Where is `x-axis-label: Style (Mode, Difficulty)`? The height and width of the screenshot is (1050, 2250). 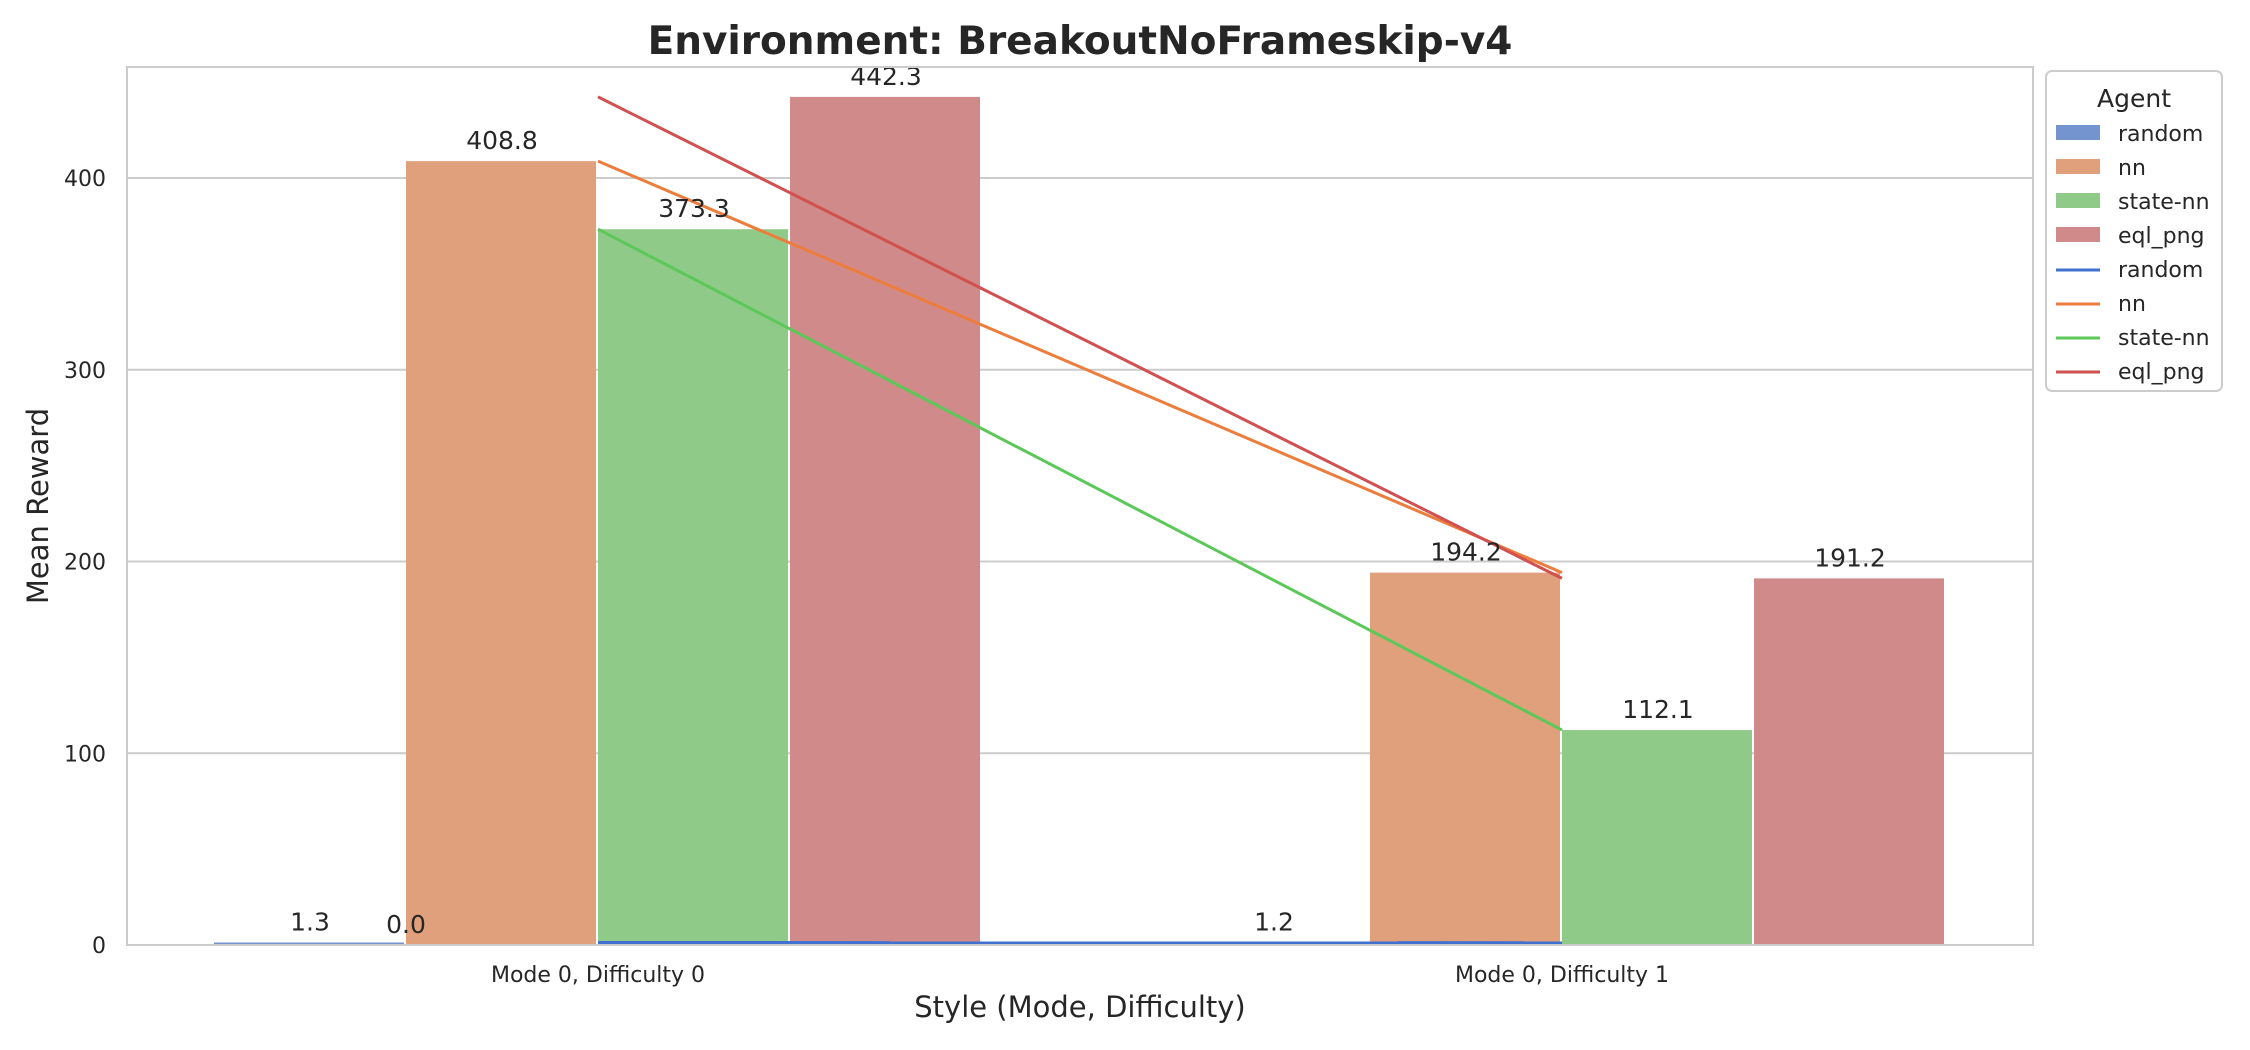 x-axis-label: Style (Mode, Difficulty) is located at coordinates (1079, 1007).